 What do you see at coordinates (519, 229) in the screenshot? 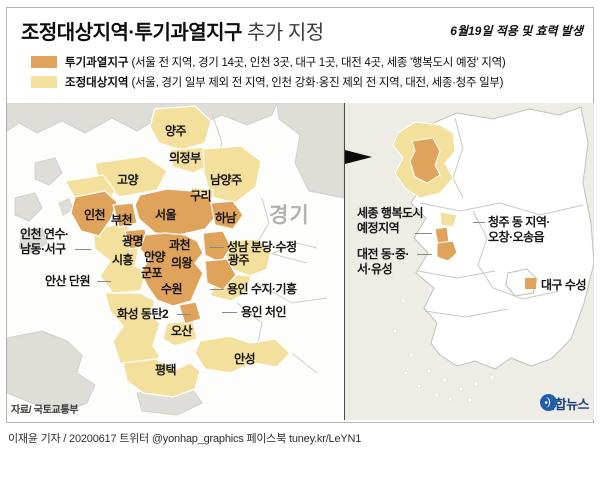
I see `cheongju-label: 청주 동 지역· 오창·오송읍` at bounding box center [519, 229].